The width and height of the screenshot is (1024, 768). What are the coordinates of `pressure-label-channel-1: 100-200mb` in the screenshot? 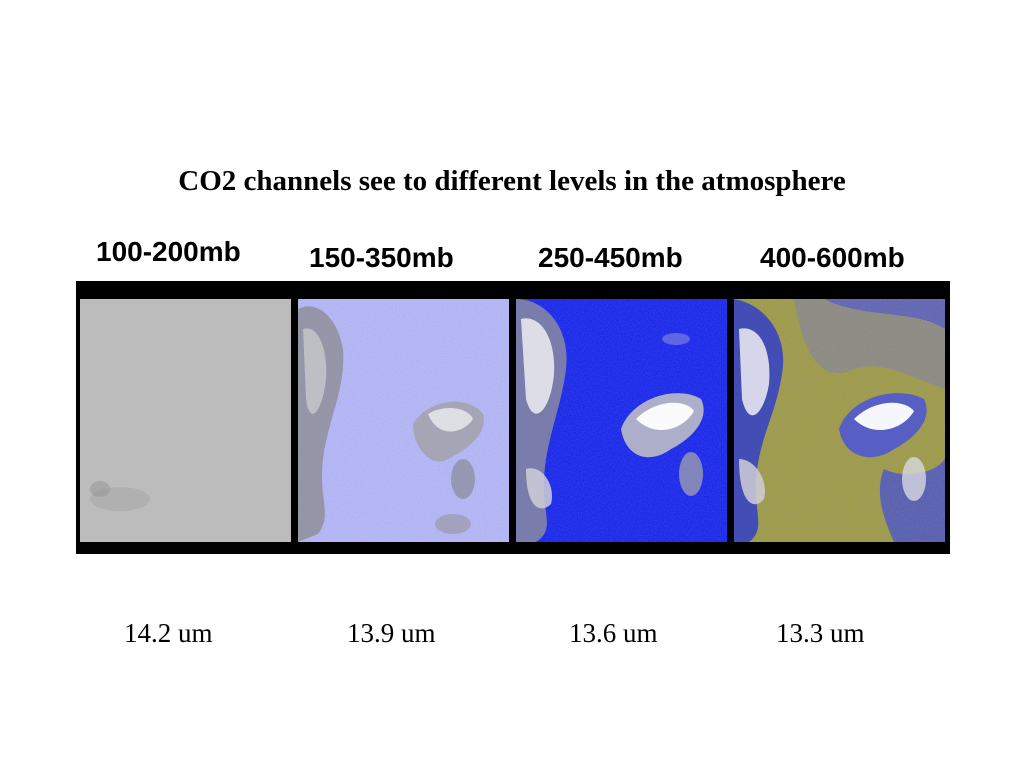 It's located at (168, 251).